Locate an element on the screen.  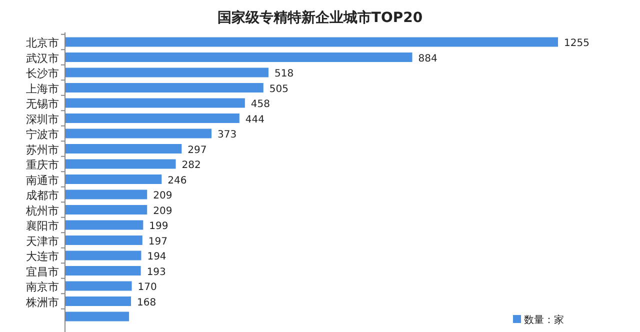
data-label: 373 is located at coordinates (227, 135).